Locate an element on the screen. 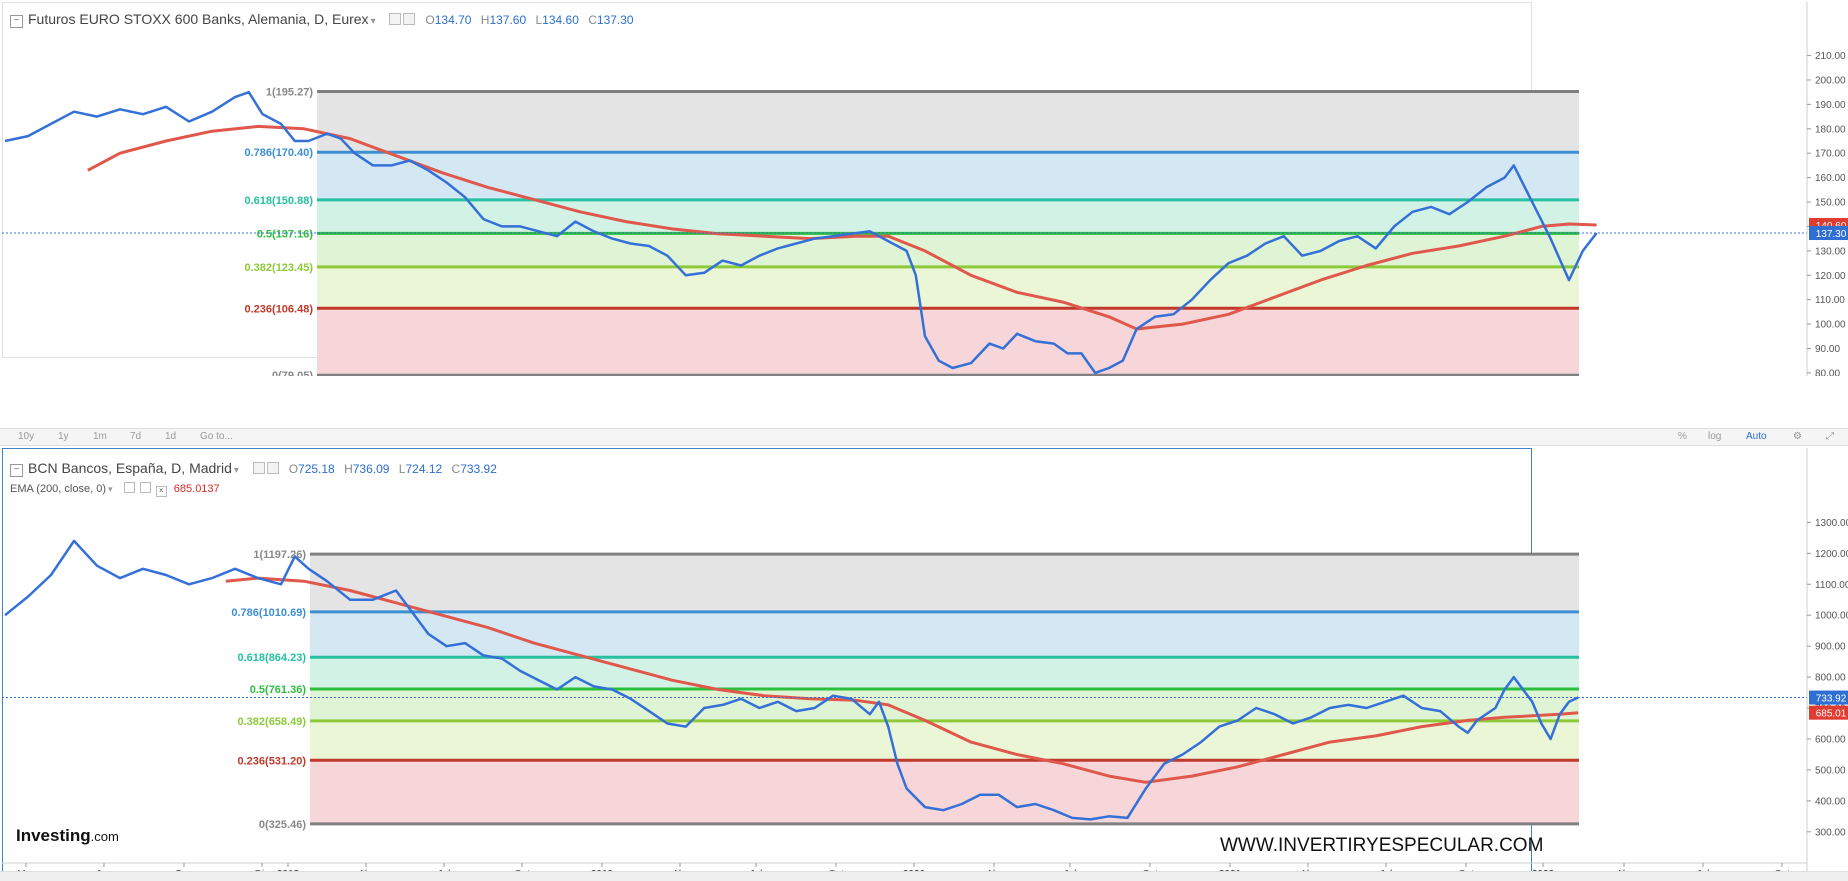 The width and height of the screenshot is (1848, 881). ema-indicator-label: EMA (200, close, 0) is located at coordinates (58, 489).